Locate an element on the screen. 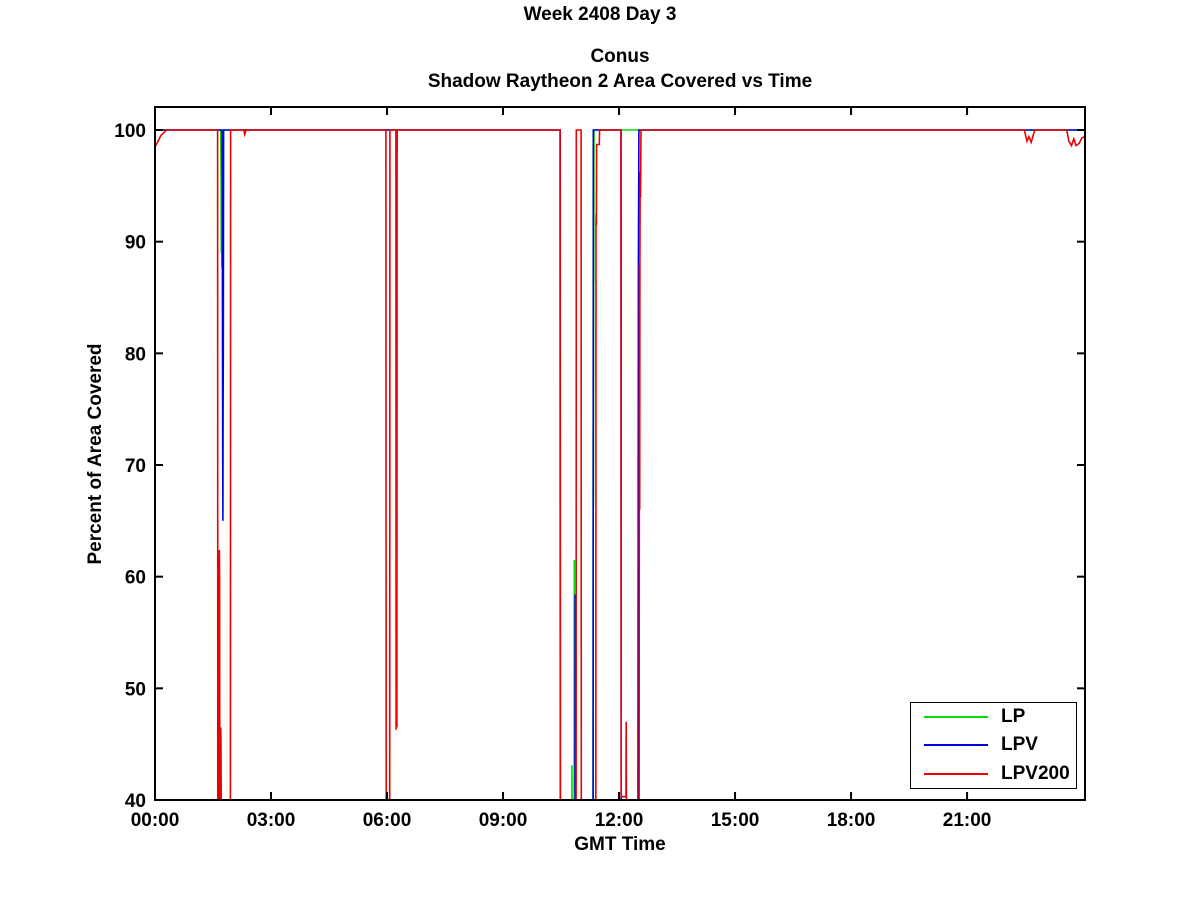  legend-entry-lp: LP is located at coordinates (993, 717).